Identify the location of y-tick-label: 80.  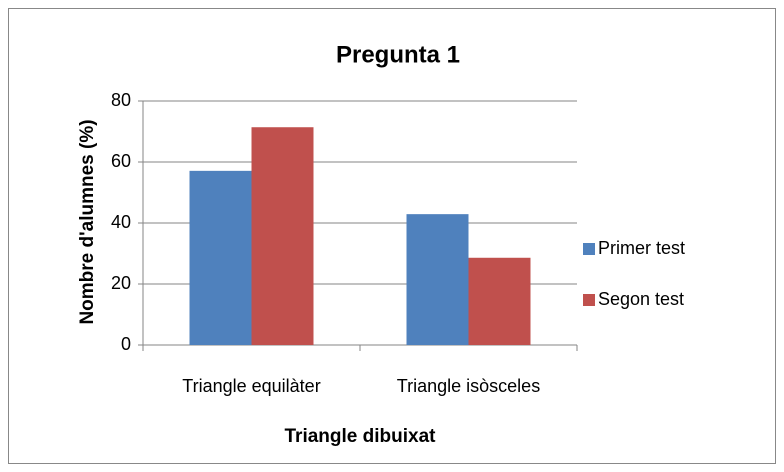
(121, 100).